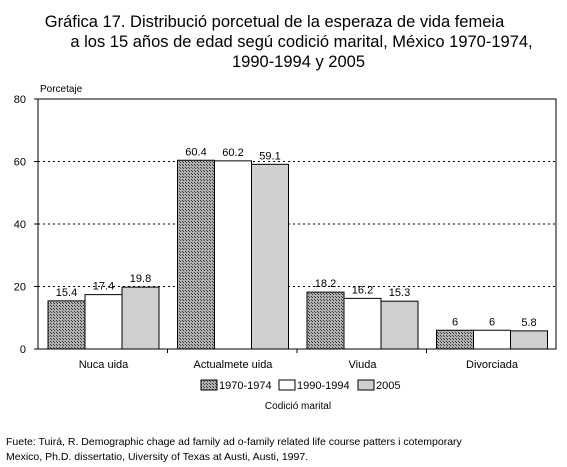  I want to click on y-tick-label: 60, so click(20, 163).